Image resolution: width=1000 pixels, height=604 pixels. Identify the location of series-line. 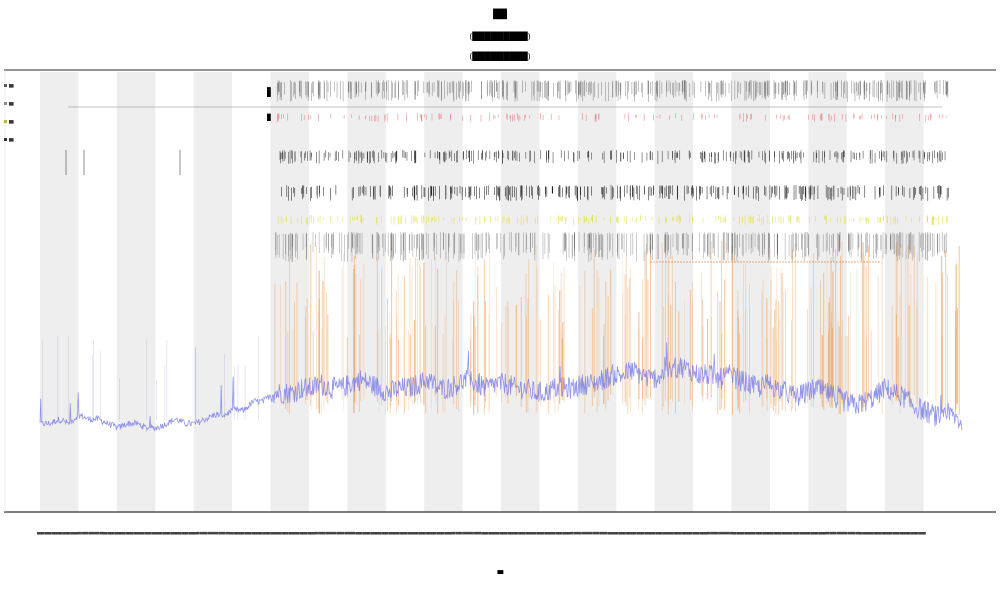
(501, 387).